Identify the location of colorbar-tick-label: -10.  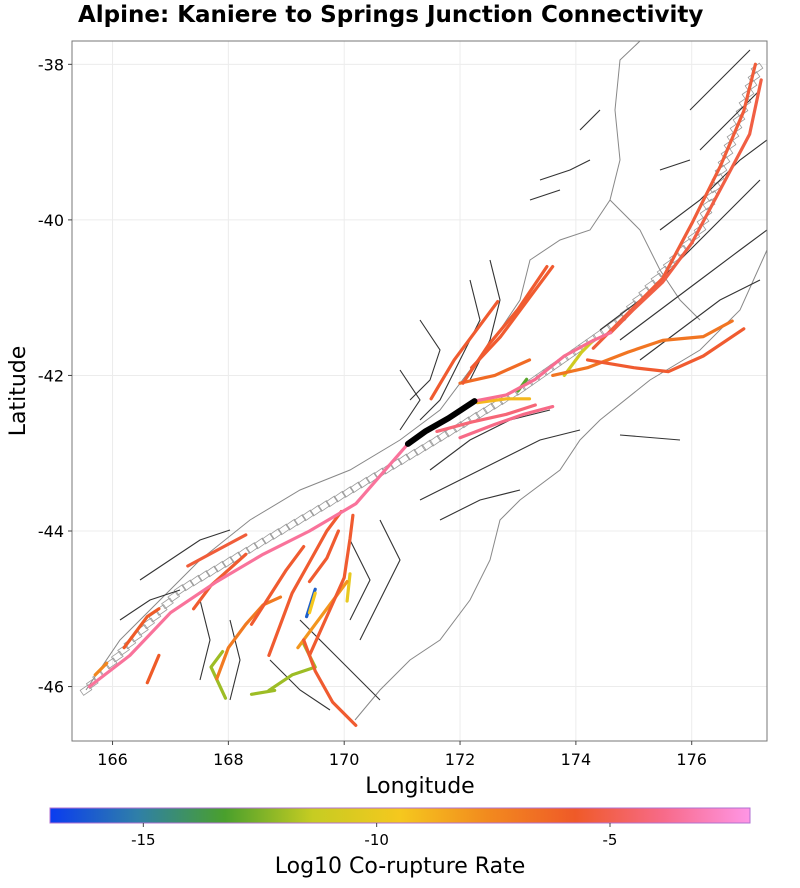
(376, 840).